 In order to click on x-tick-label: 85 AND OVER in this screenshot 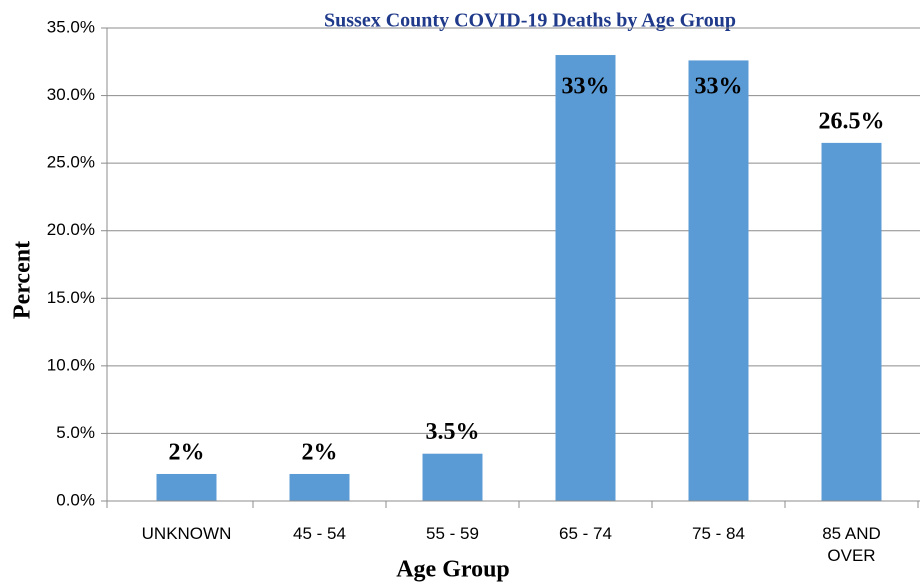, I will do `click(851, 544)`.